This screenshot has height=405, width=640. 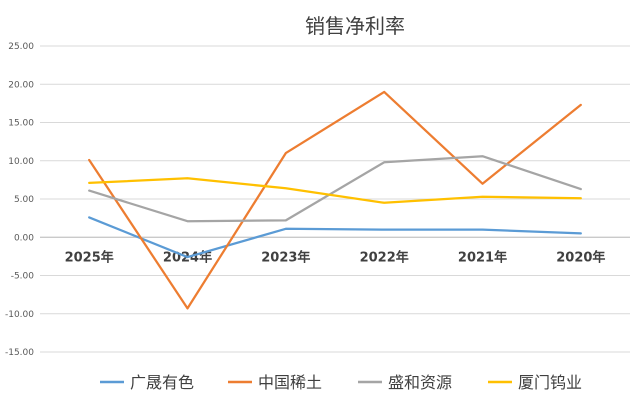 What do you see at coordinates (290, 382) in the screenshot?
I see `legend-label: 中国稀土` at bounding box center [290, 382].